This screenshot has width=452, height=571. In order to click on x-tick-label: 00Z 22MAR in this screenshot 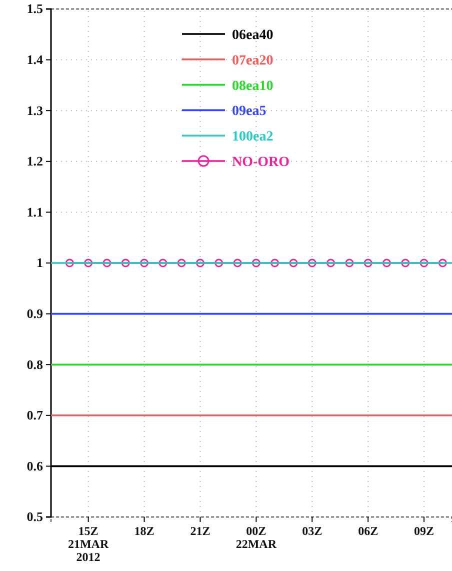, I will do `click(256, 537)`.